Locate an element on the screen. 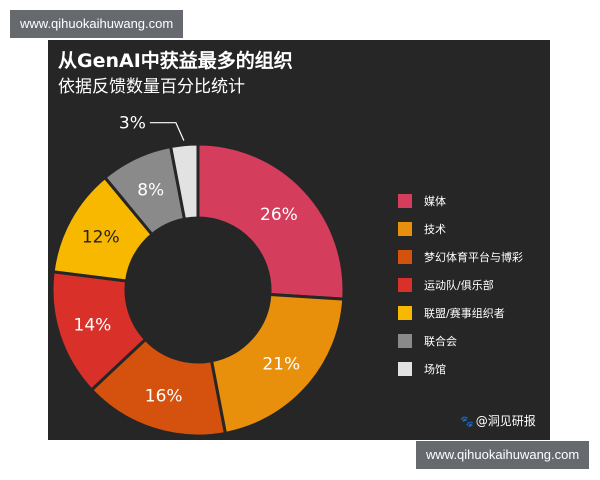 The height and width of the screenshot is (480, 600). watermark-top: www.qihuokaihuwang.com is located at coordinates (97, 24).